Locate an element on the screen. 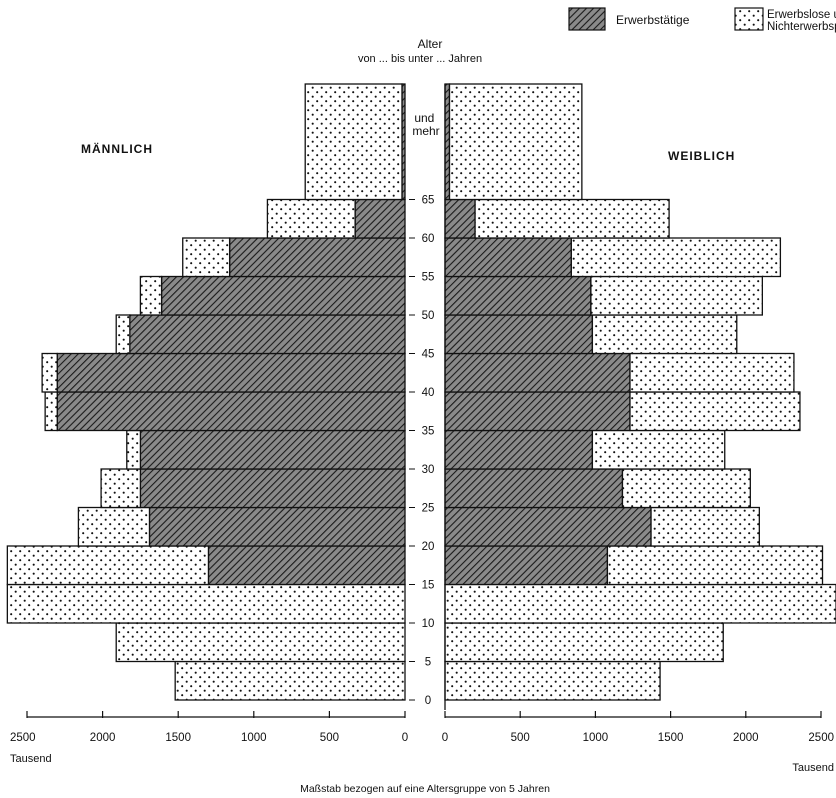 Image resolution: width=836 pixels, height=798 pixels. x-tick-label-male-500: 500 is located at coordinates (329, 738).